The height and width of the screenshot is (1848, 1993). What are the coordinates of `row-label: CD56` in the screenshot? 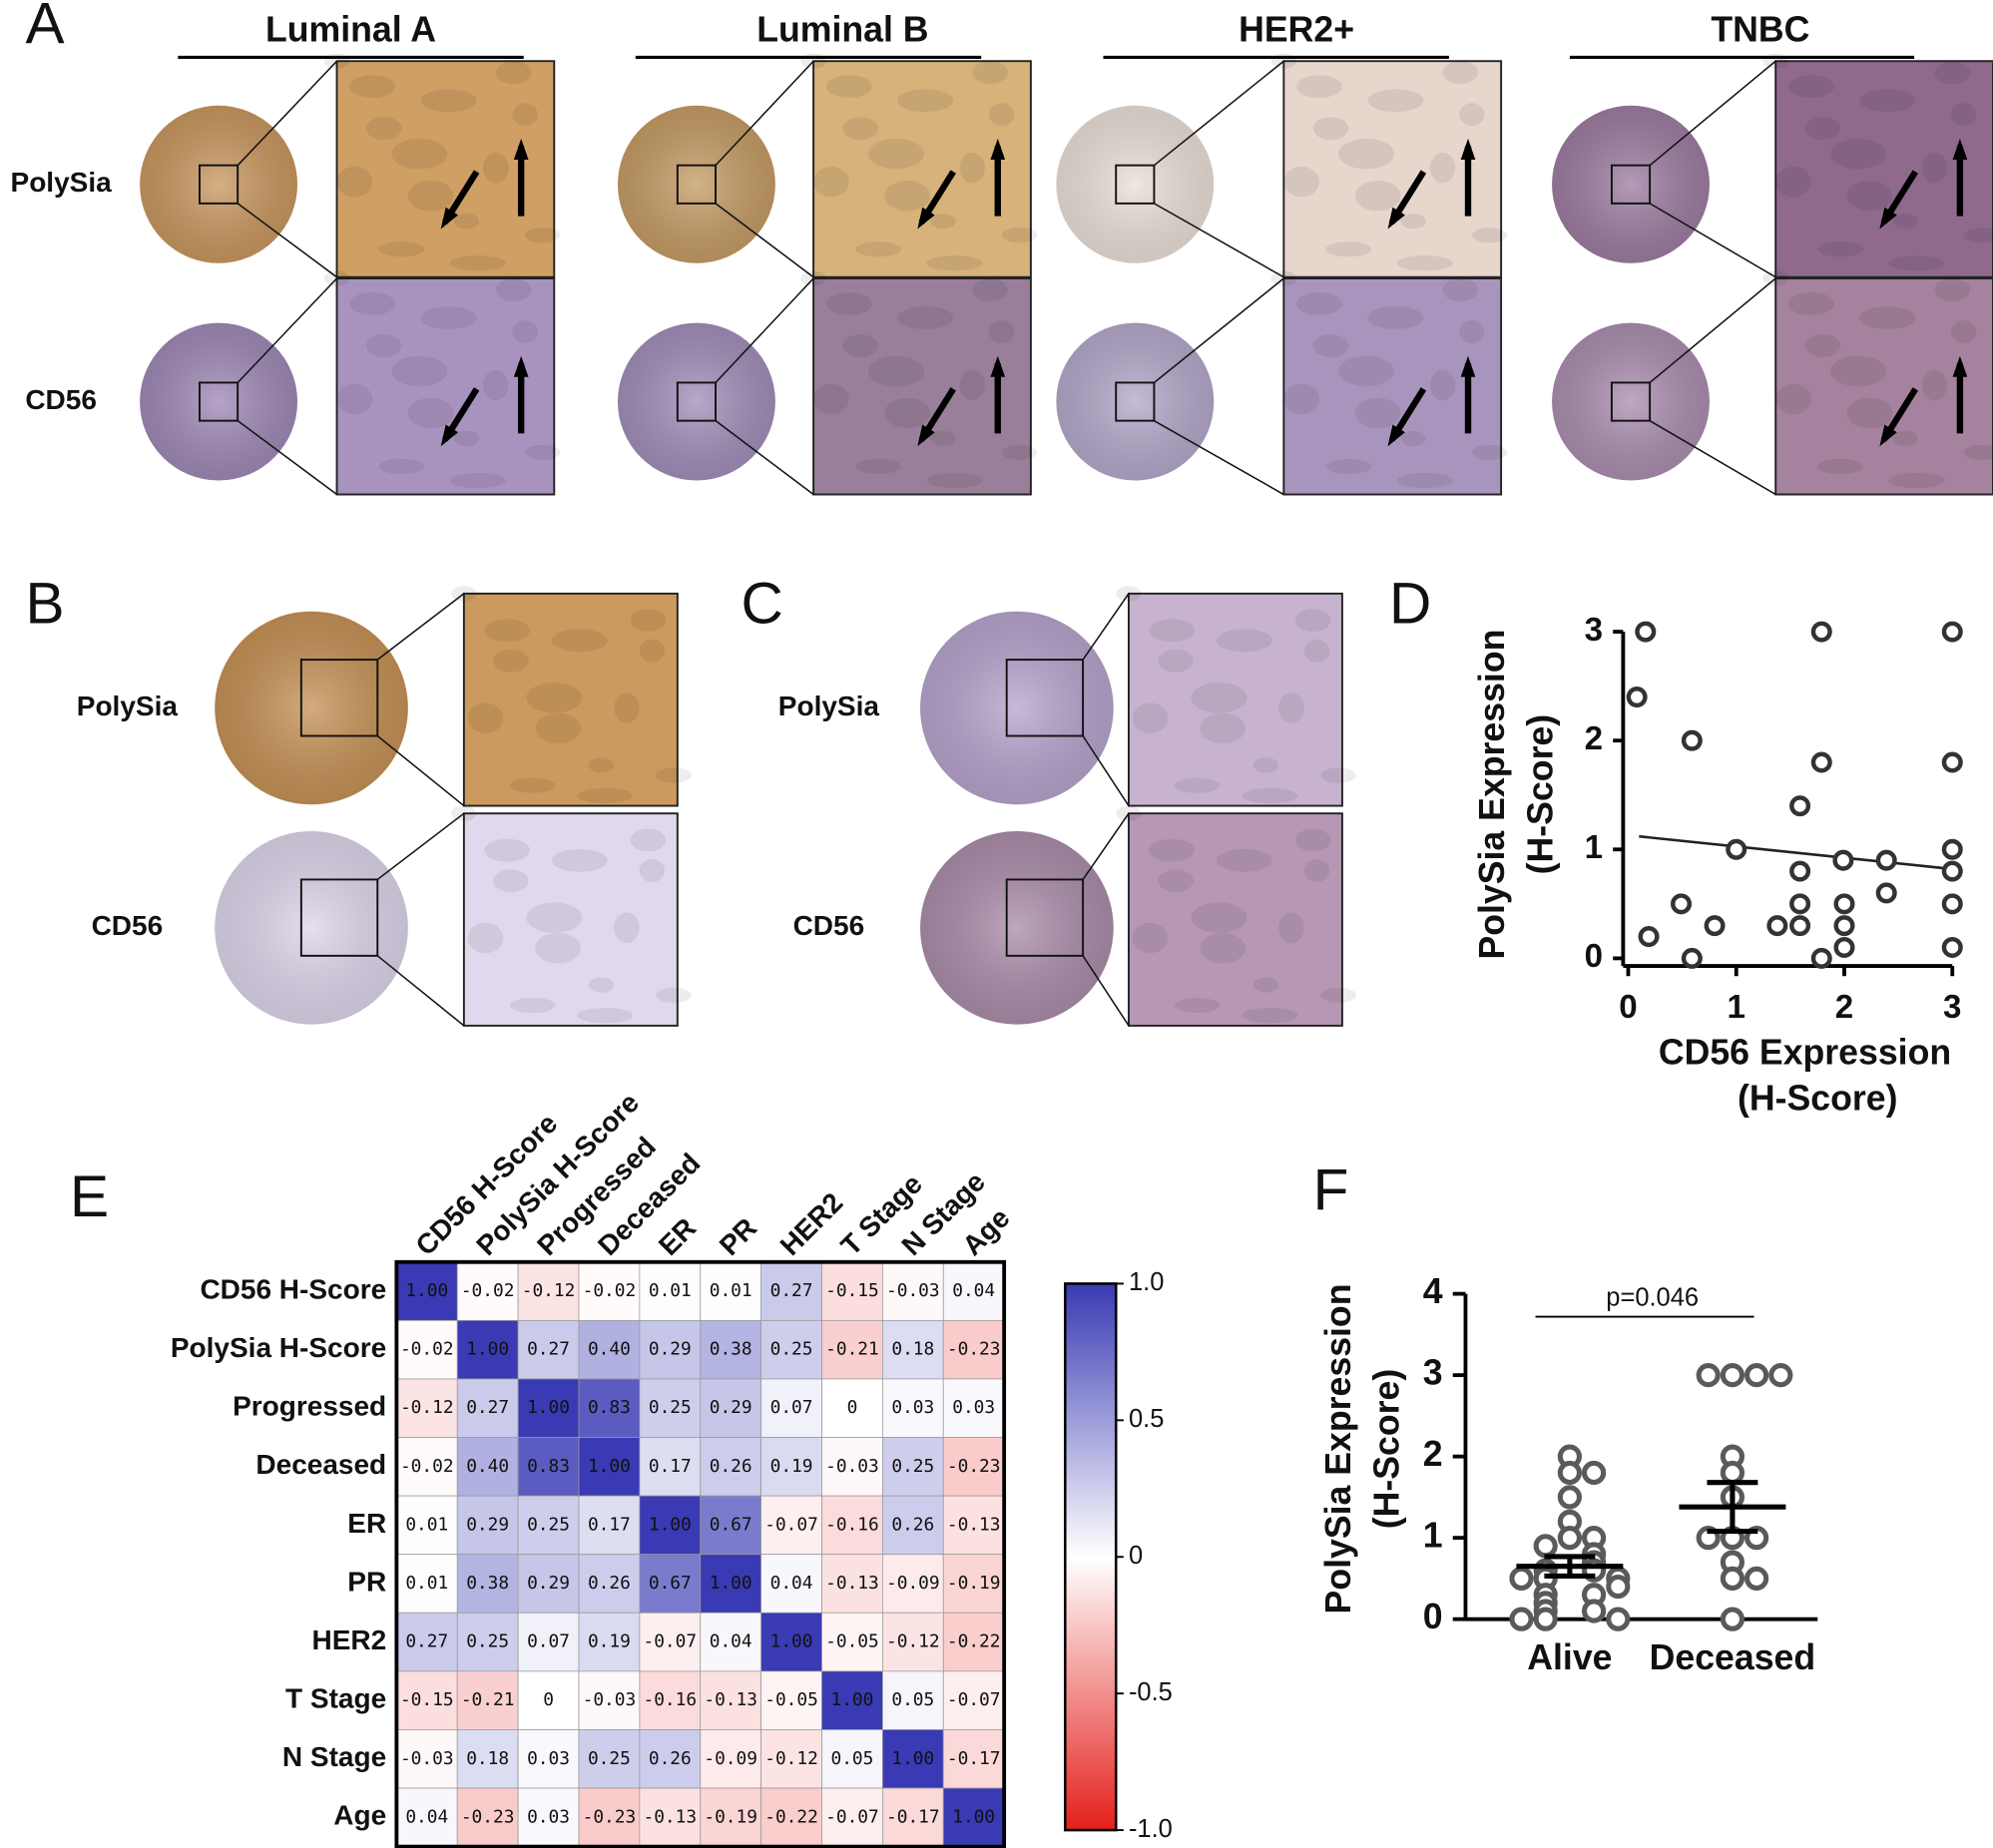 It's located at (61, 399).